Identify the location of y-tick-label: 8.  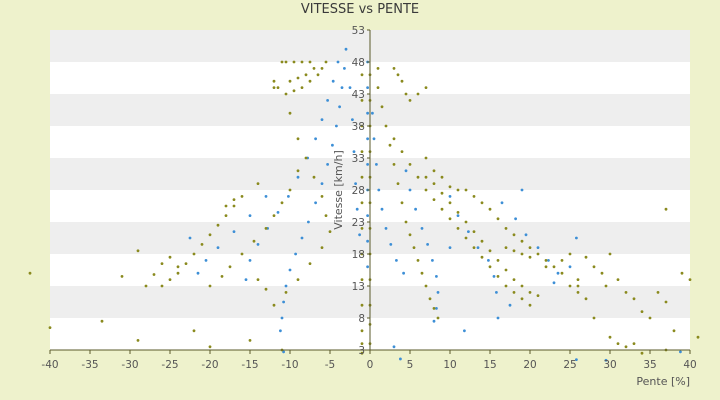
(361, 319).